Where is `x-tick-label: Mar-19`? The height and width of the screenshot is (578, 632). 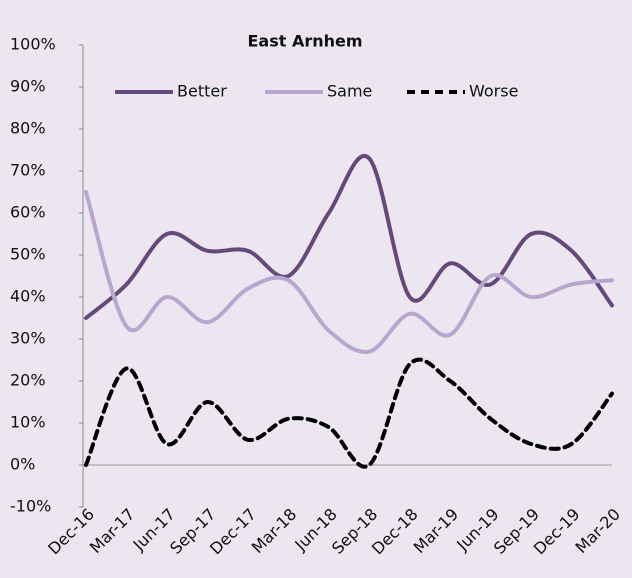
x-tick-label: Mar-19 is located at coordinates (436, 531).